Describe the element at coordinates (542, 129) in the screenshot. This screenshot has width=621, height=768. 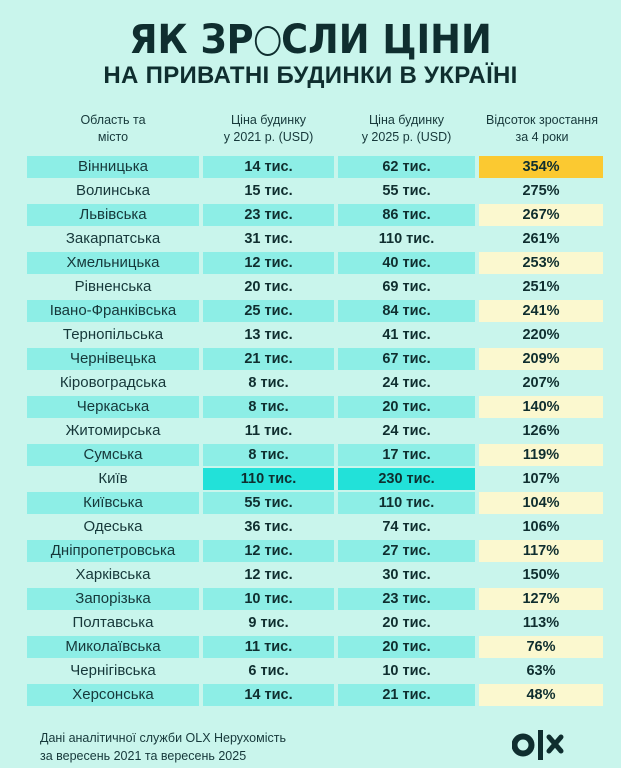
I see `column-header-growth: Відсоток зростання за 4 роки` at that location.